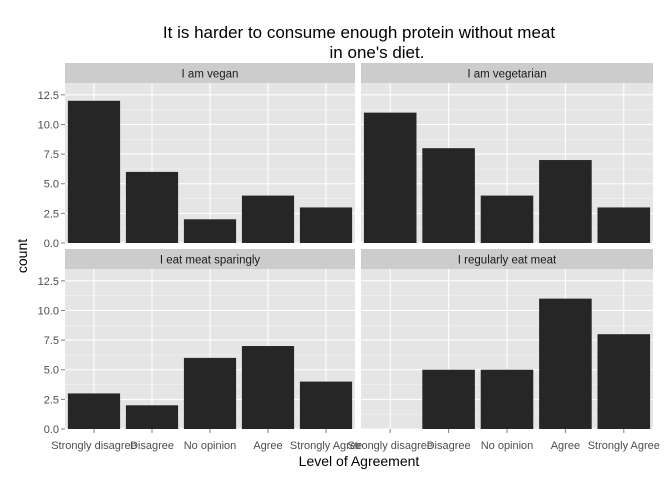 The image size is (672, 480). I want to click on y-axis-title: count, so click(22, 256).